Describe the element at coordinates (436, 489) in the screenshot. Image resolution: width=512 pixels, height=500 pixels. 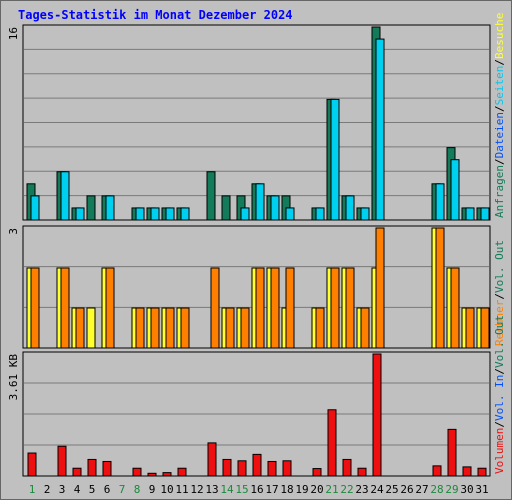
I see `x-tick-label-28: 28` at that location.